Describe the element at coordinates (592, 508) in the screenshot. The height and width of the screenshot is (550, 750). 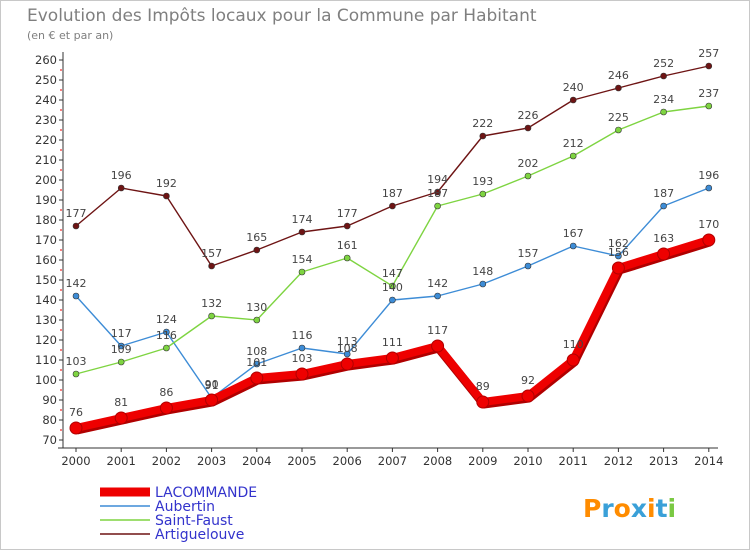
I see `logo-letter: P` at that location.